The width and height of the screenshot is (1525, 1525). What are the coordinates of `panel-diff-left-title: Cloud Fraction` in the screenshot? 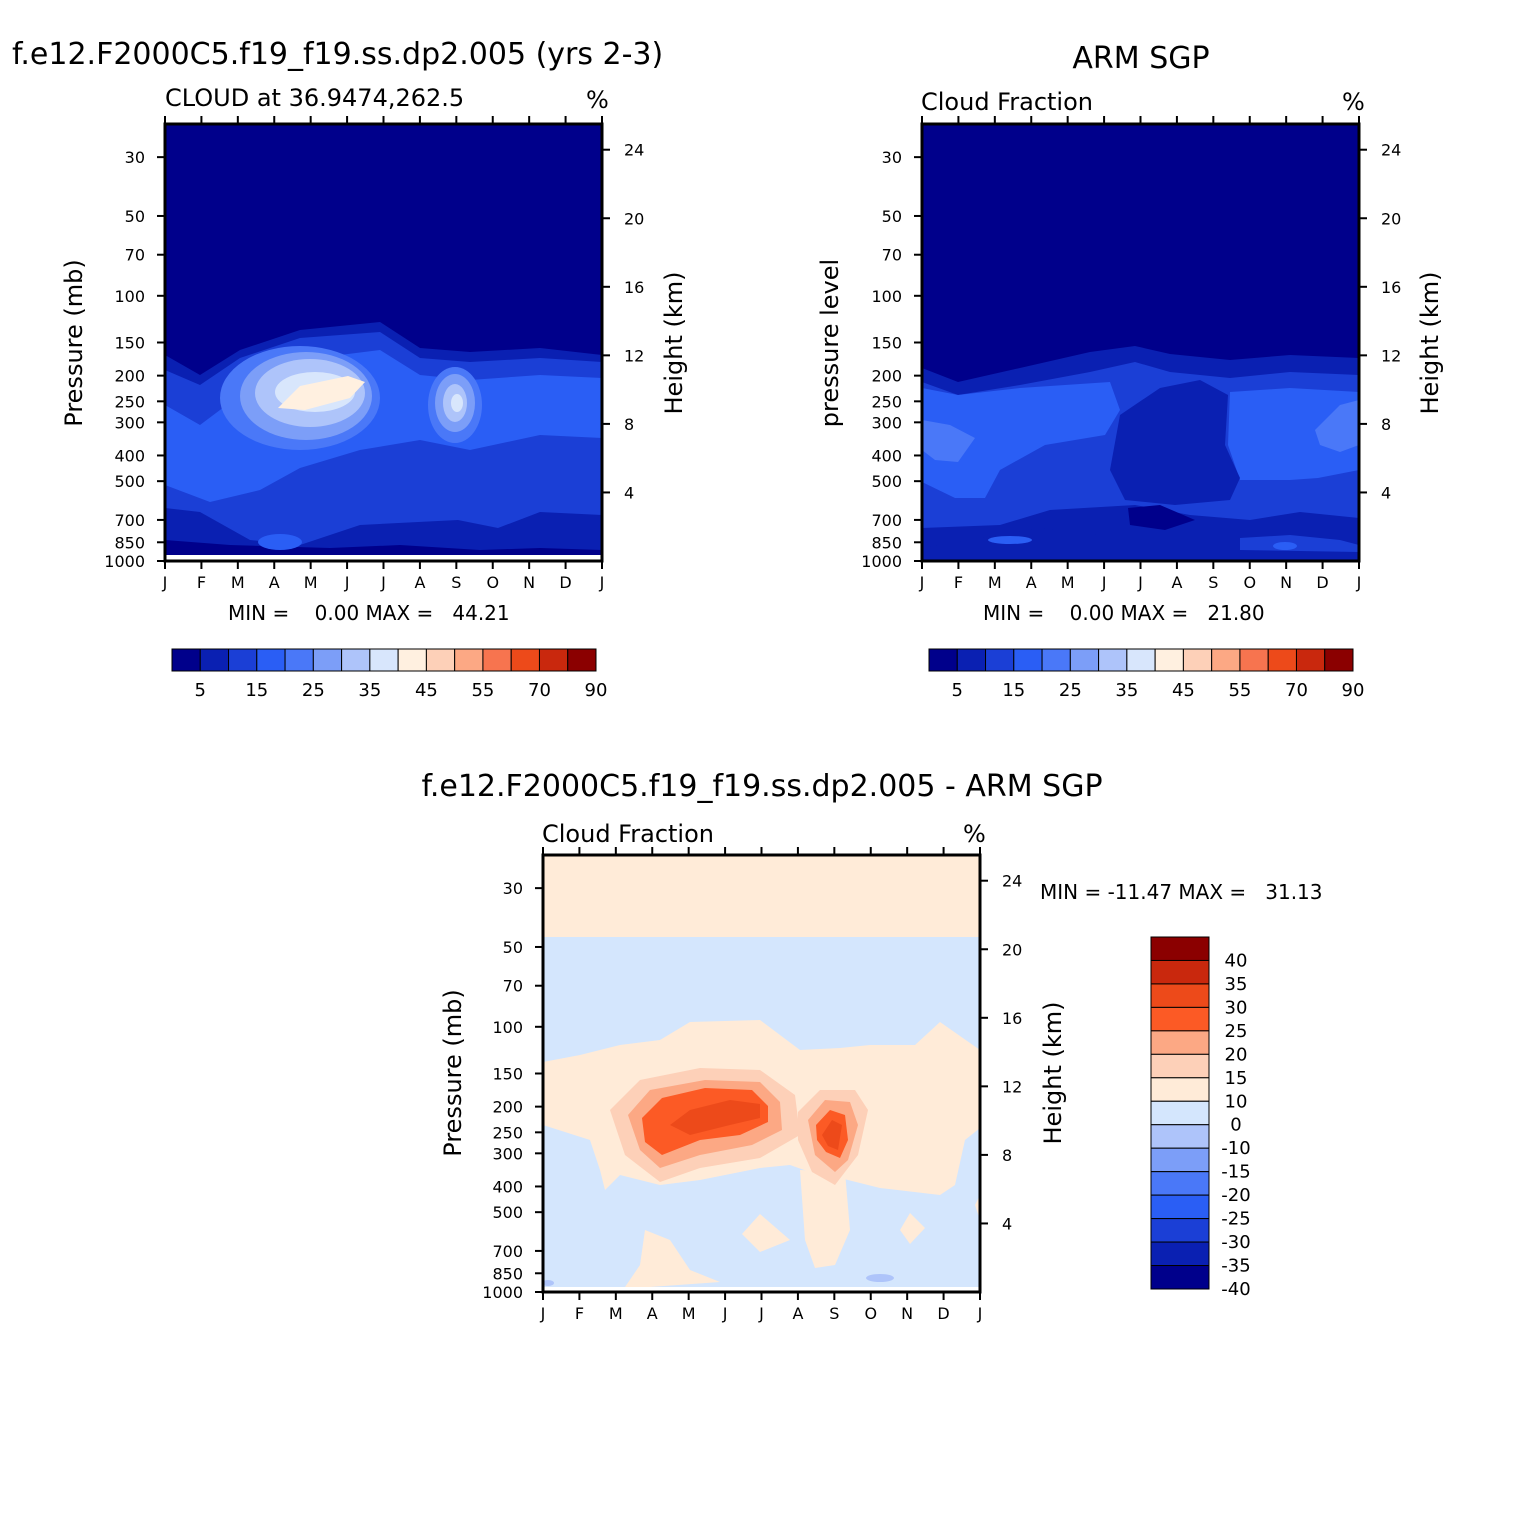 It's located at (628, 834).